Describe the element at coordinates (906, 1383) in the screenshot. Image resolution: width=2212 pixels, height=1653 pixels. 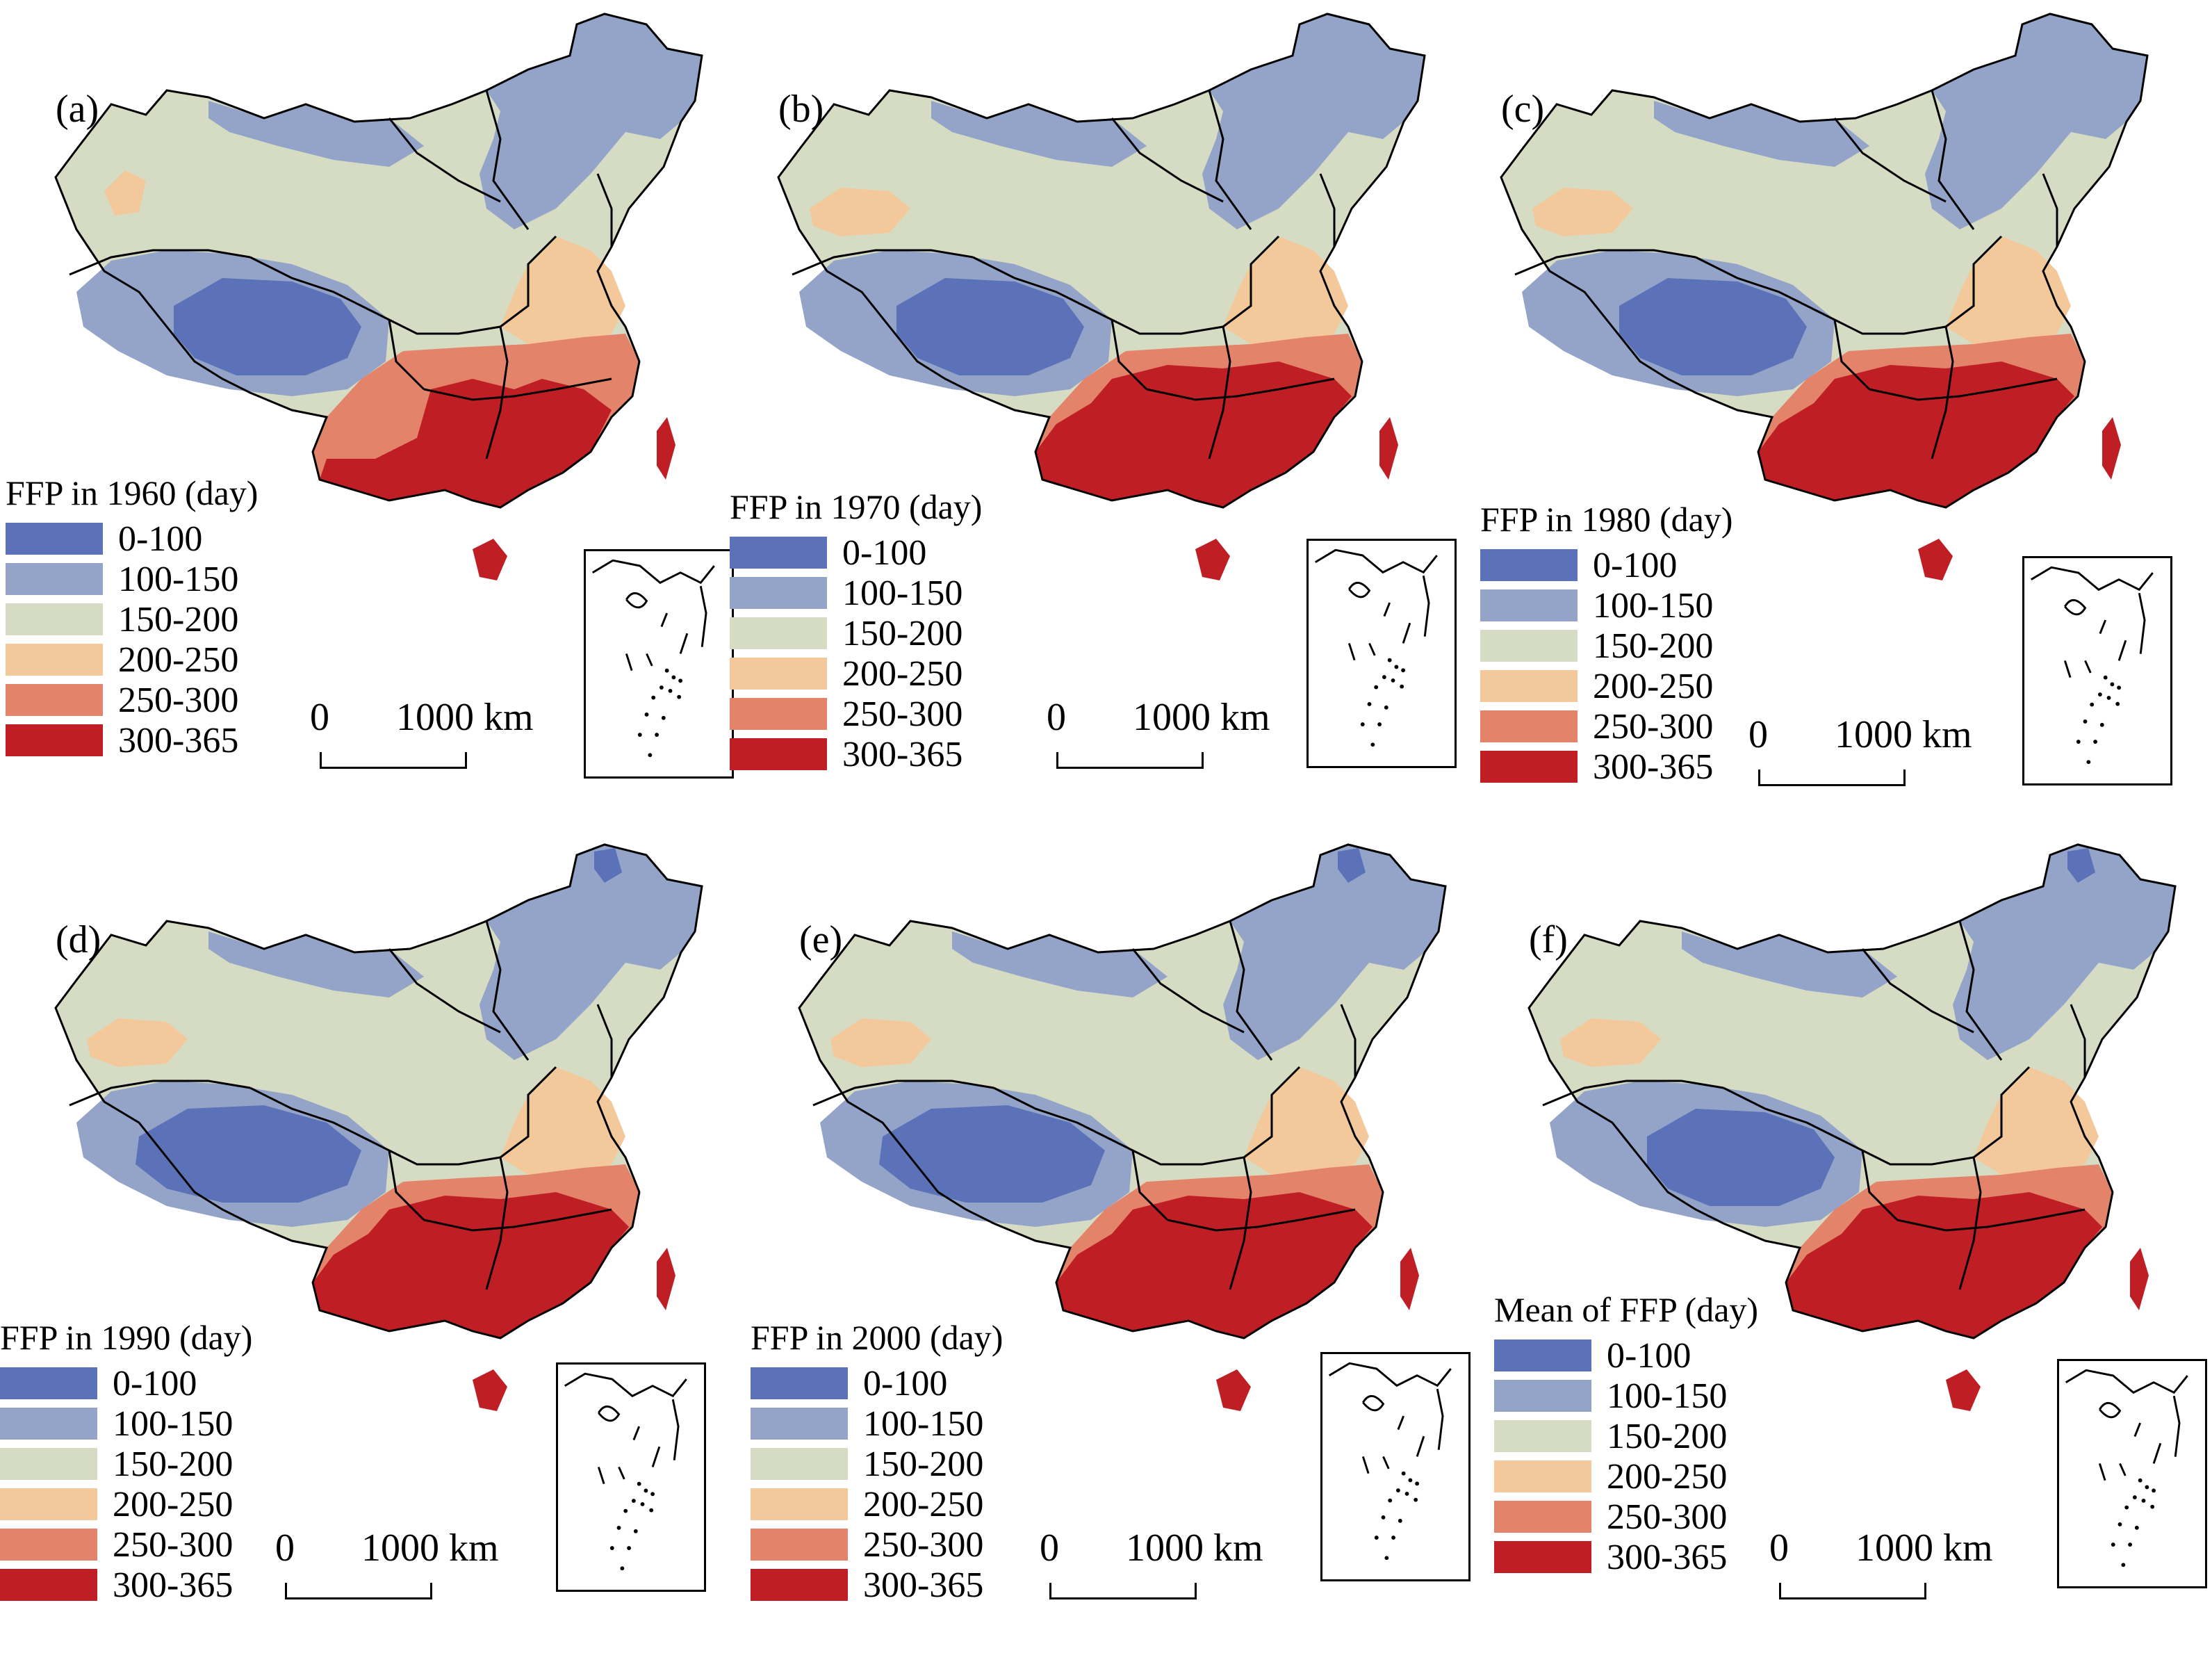
I see `legend-label: 0-100` at that location.